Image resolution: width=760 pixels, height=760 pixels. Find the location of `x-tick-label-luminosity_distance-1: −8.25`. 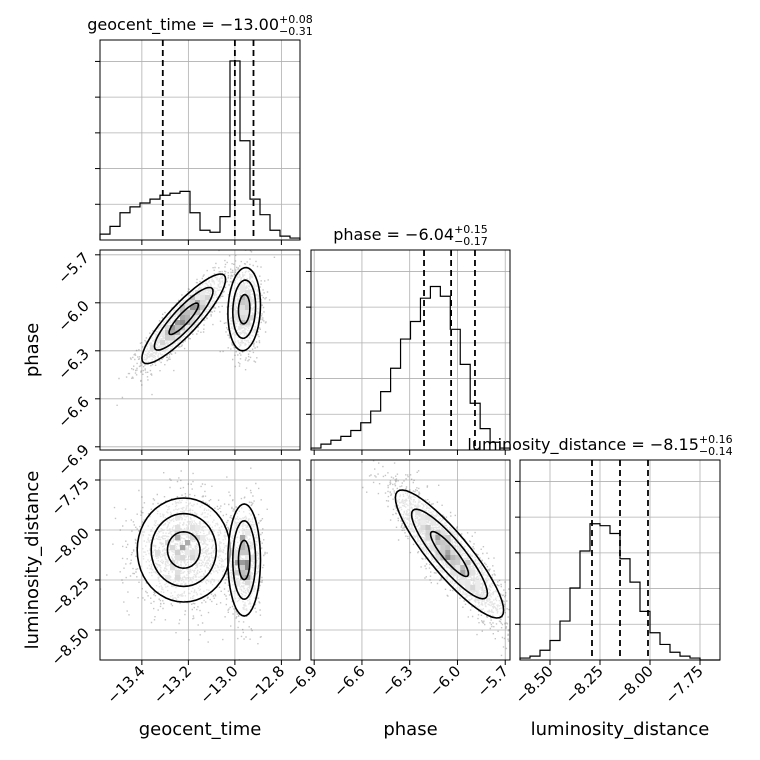

x-tick-label-luminosity_distance-1: −8.25 is located at coordinates (584, 684).